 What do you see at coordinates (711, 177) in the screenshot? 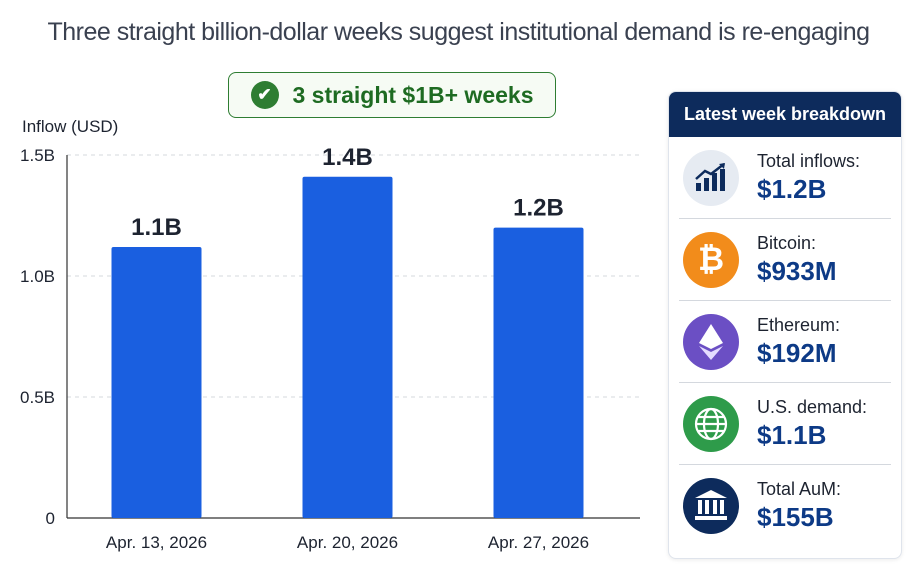
I see `chart-trend-icon` at bounding box center [711, 177].